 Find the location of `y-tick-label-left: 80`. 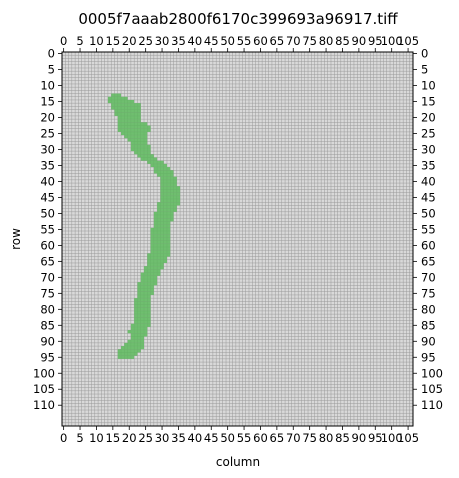

y-tick-label-left: 80 is located at coordinates (47, 309).